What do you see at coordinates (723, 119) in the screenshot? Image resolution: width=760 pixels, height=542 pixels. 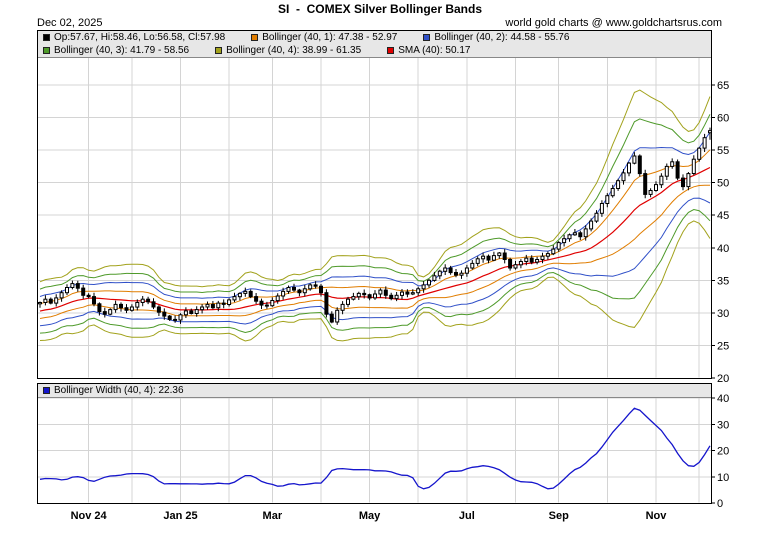 I see `svg-text: 60` at bounding box center [723, 119].